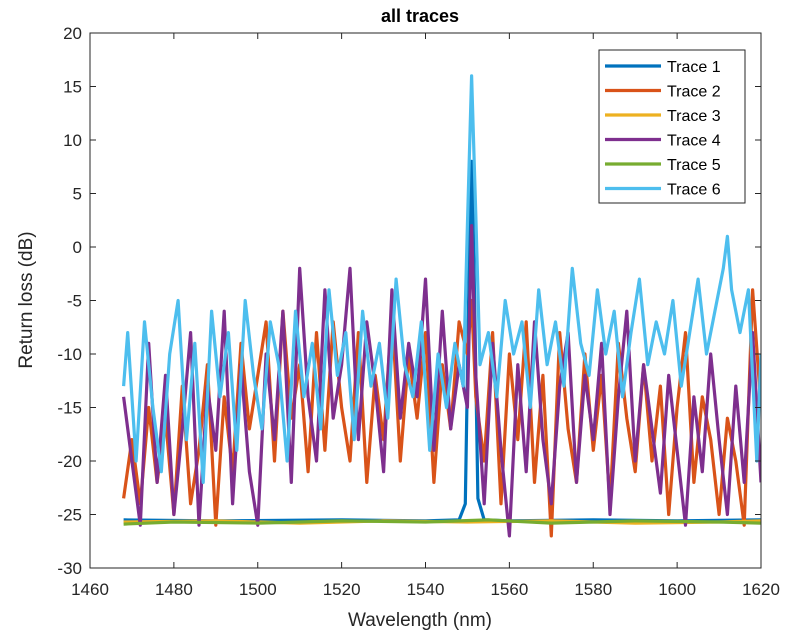 The height and width of the screenshot is (641, 786). I want to click on y-tick-label: 0, so click(77, 247).